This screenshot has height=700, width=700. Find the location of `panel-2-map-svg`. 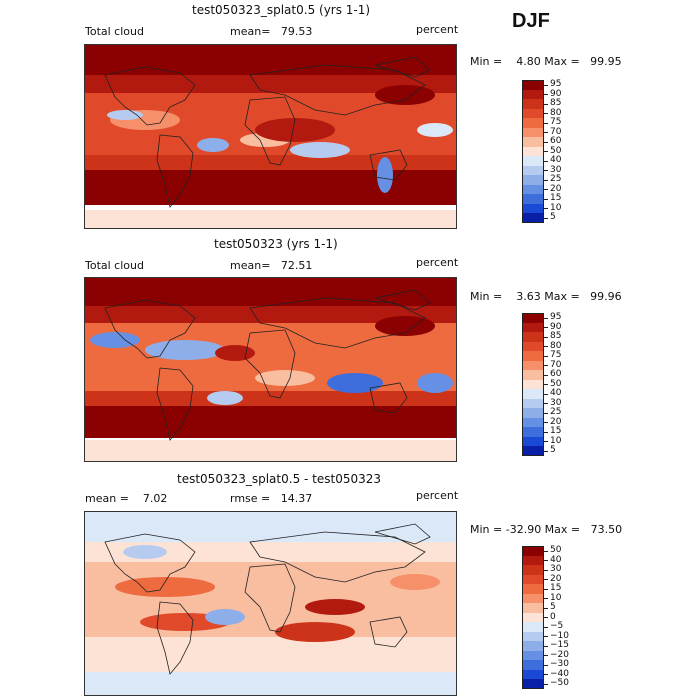

panel-2-map-svg is located at coordinates (270, 369).